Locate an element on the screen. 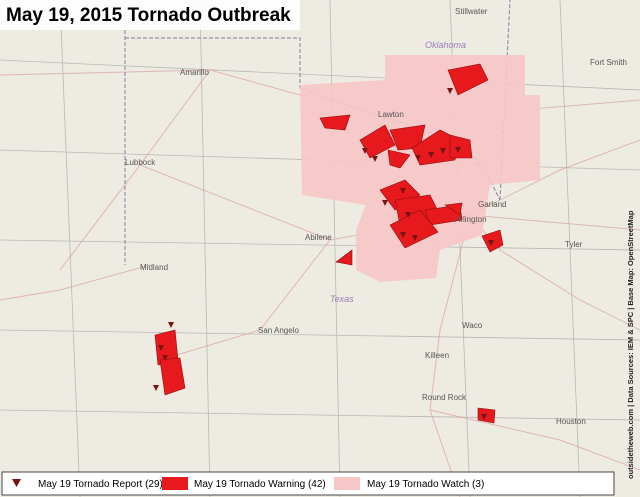 This screenshot has width=640, height=497. map-title: May 19, 2015 Tornado Outbreak is located at coordinates (148, 15).